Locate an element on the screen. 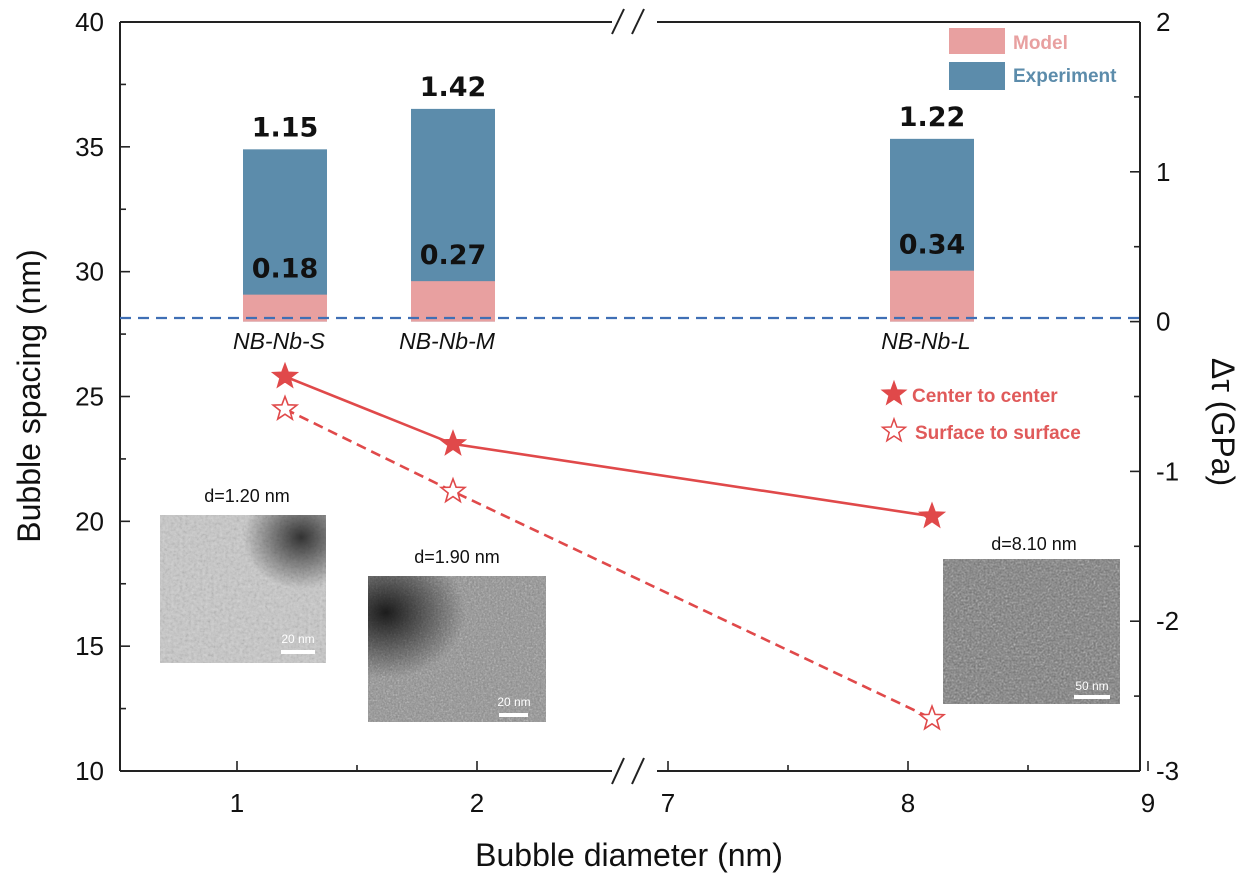 This screenshot has width=1247, height=886. tem-inset-2-label: d=1.90 nm is located at coordinates (457, 557).